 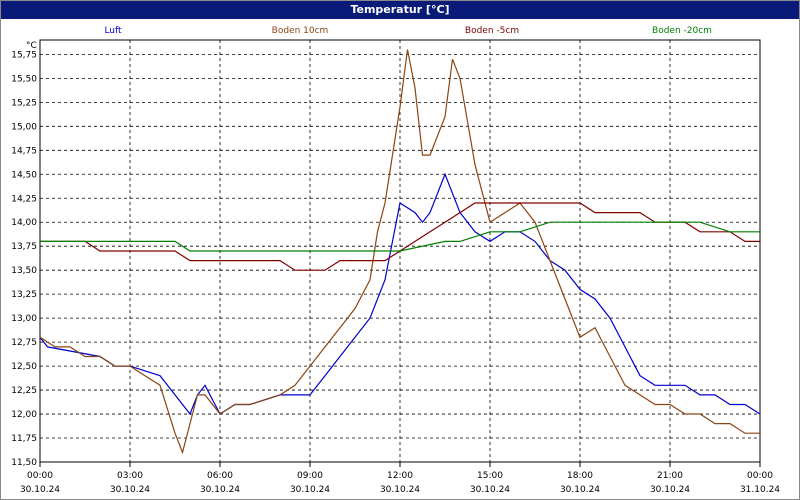 I want to click on y-tick-label: 11,50, so click(x=24, y=463).